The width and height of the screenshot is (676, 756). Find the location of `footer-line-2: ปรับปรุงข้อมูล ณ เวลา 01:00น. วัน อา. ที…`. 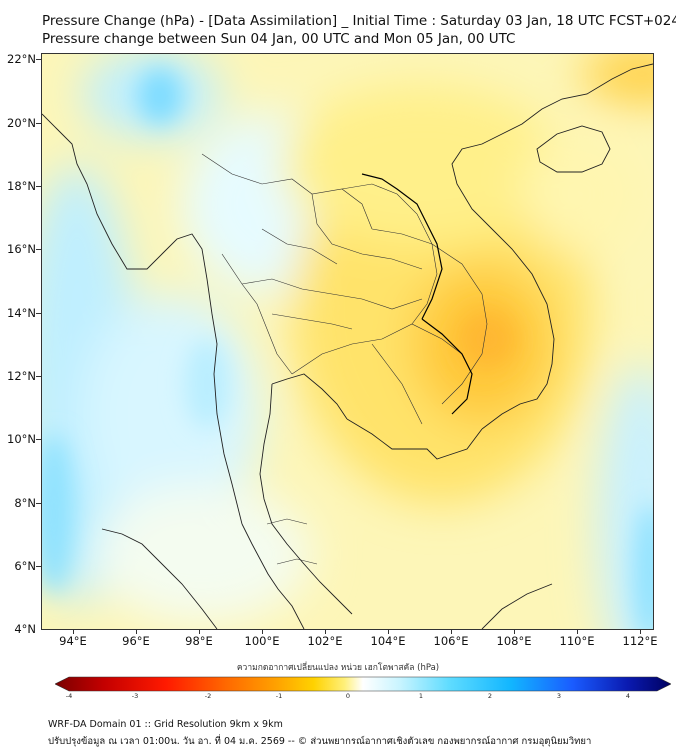

footer-line-2: ปรับปรุงข้อมูล ณ เวลา 01:00น. วัน อา. ที… is located at coordinates (320, 741).